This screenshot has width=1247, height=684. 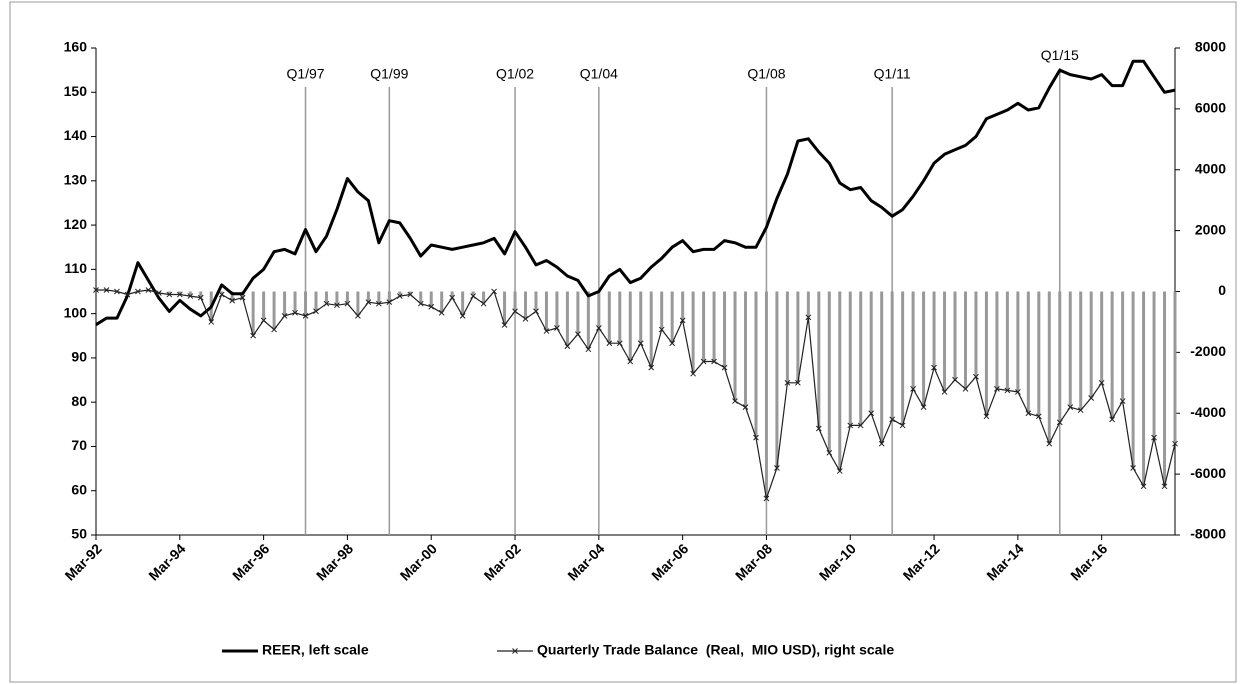 What do you see at coordinates (76, 224) in the screenshot?
I see `y-tick-label: 120` at bounding box center [76, 224].